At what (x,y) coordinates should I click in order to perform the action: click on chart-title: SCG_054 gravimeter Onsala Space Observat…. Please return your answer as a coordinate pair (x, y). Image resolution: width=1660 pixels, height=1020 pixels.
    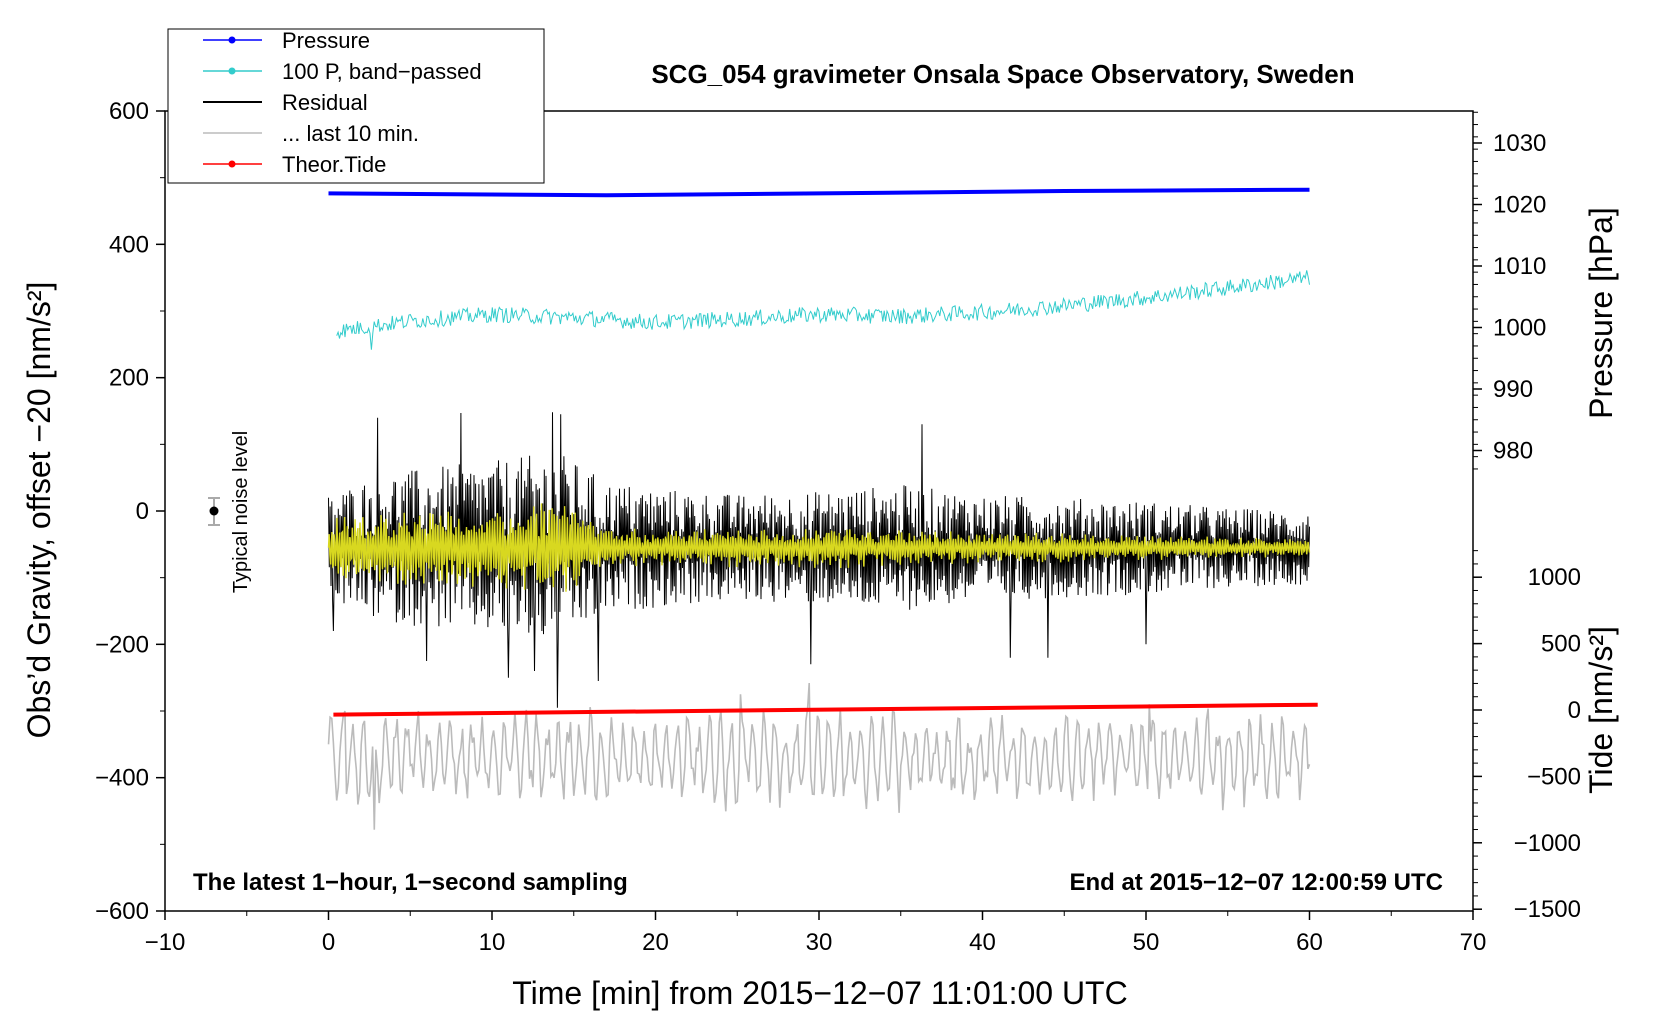
    Looking at the image, I should click on (1002, 74).